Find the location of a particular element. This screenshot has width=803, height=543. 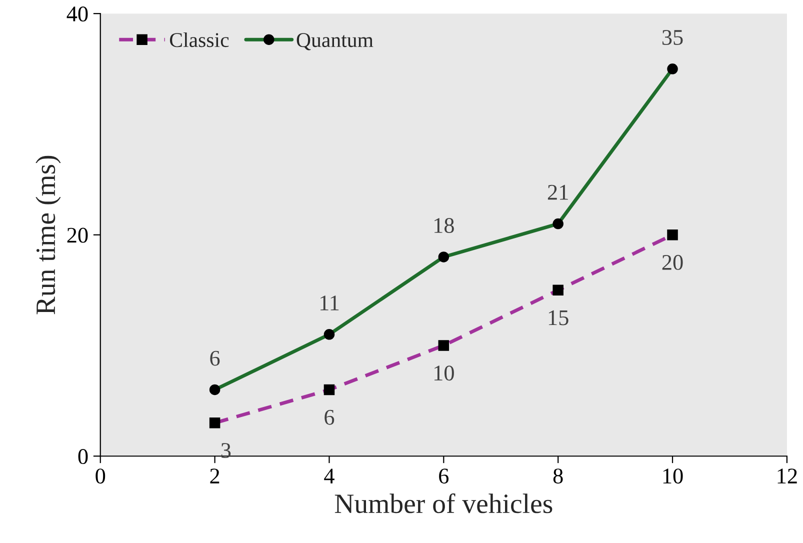

y-tick-label: 40 is located at coordinates (77, 14).